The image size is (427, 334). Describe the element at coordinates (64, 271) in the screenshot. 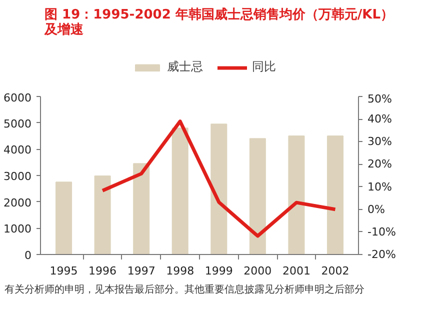

I see `x-tick-label: 1995` at that location.